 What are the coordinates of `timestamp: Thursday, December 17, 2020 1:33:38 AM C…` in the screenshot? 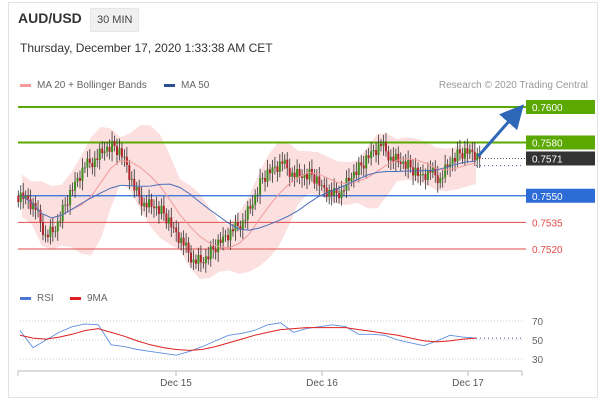 It's located at (146, 48).